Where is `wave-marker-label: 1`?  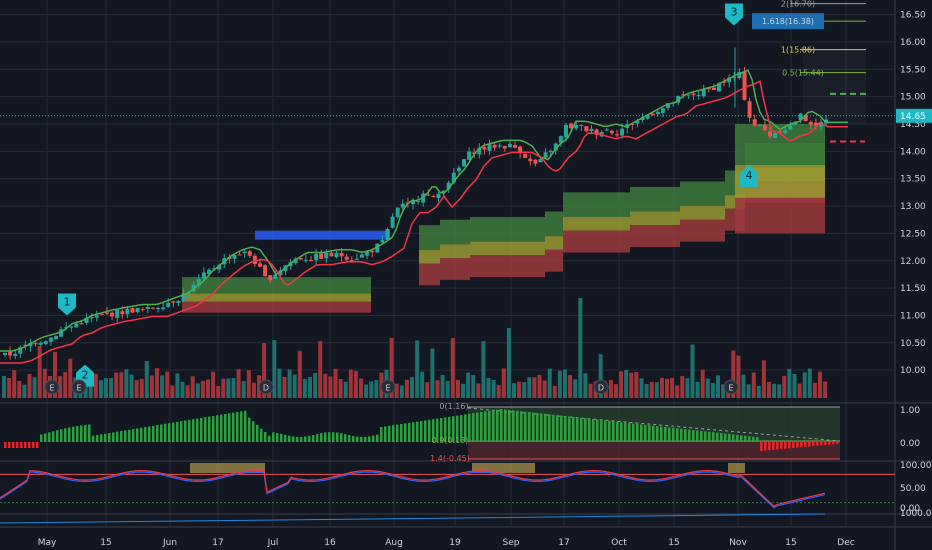 wave-marker-label: 1 is located at coordinates (67, 301).